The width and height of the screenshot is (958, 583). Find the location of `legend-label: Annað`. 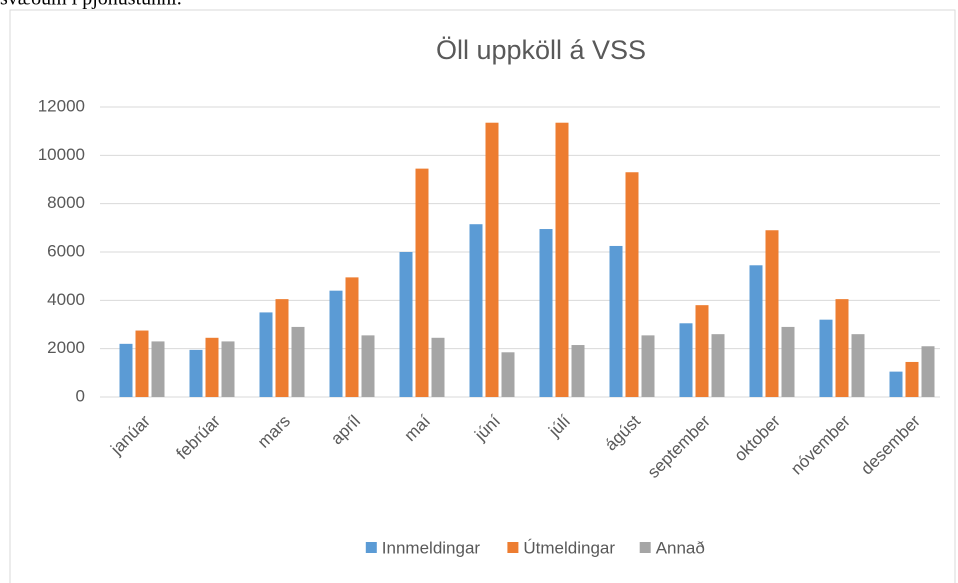

legend-label: Annað is located at coordinates (680, 547).